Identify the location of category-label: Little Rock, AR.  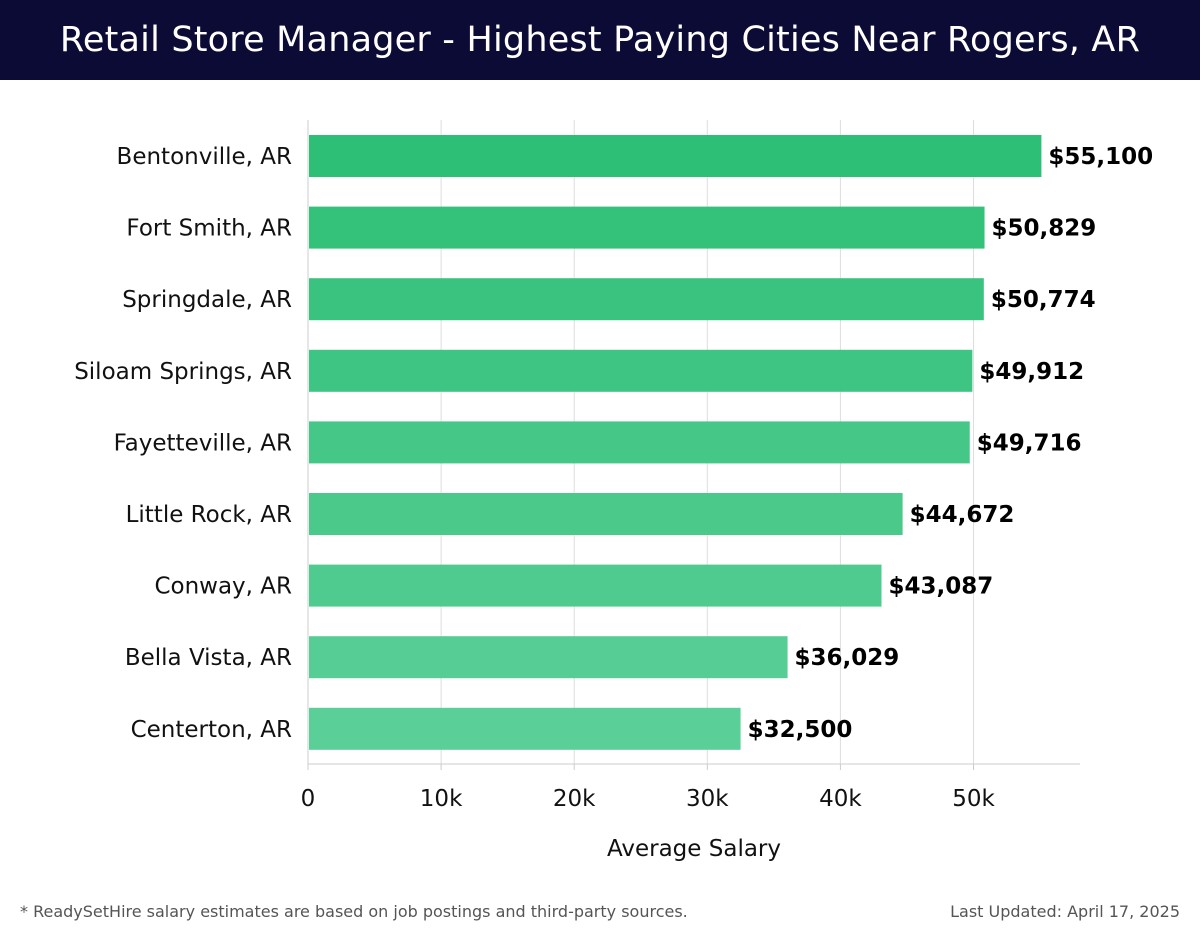
(209, 515).